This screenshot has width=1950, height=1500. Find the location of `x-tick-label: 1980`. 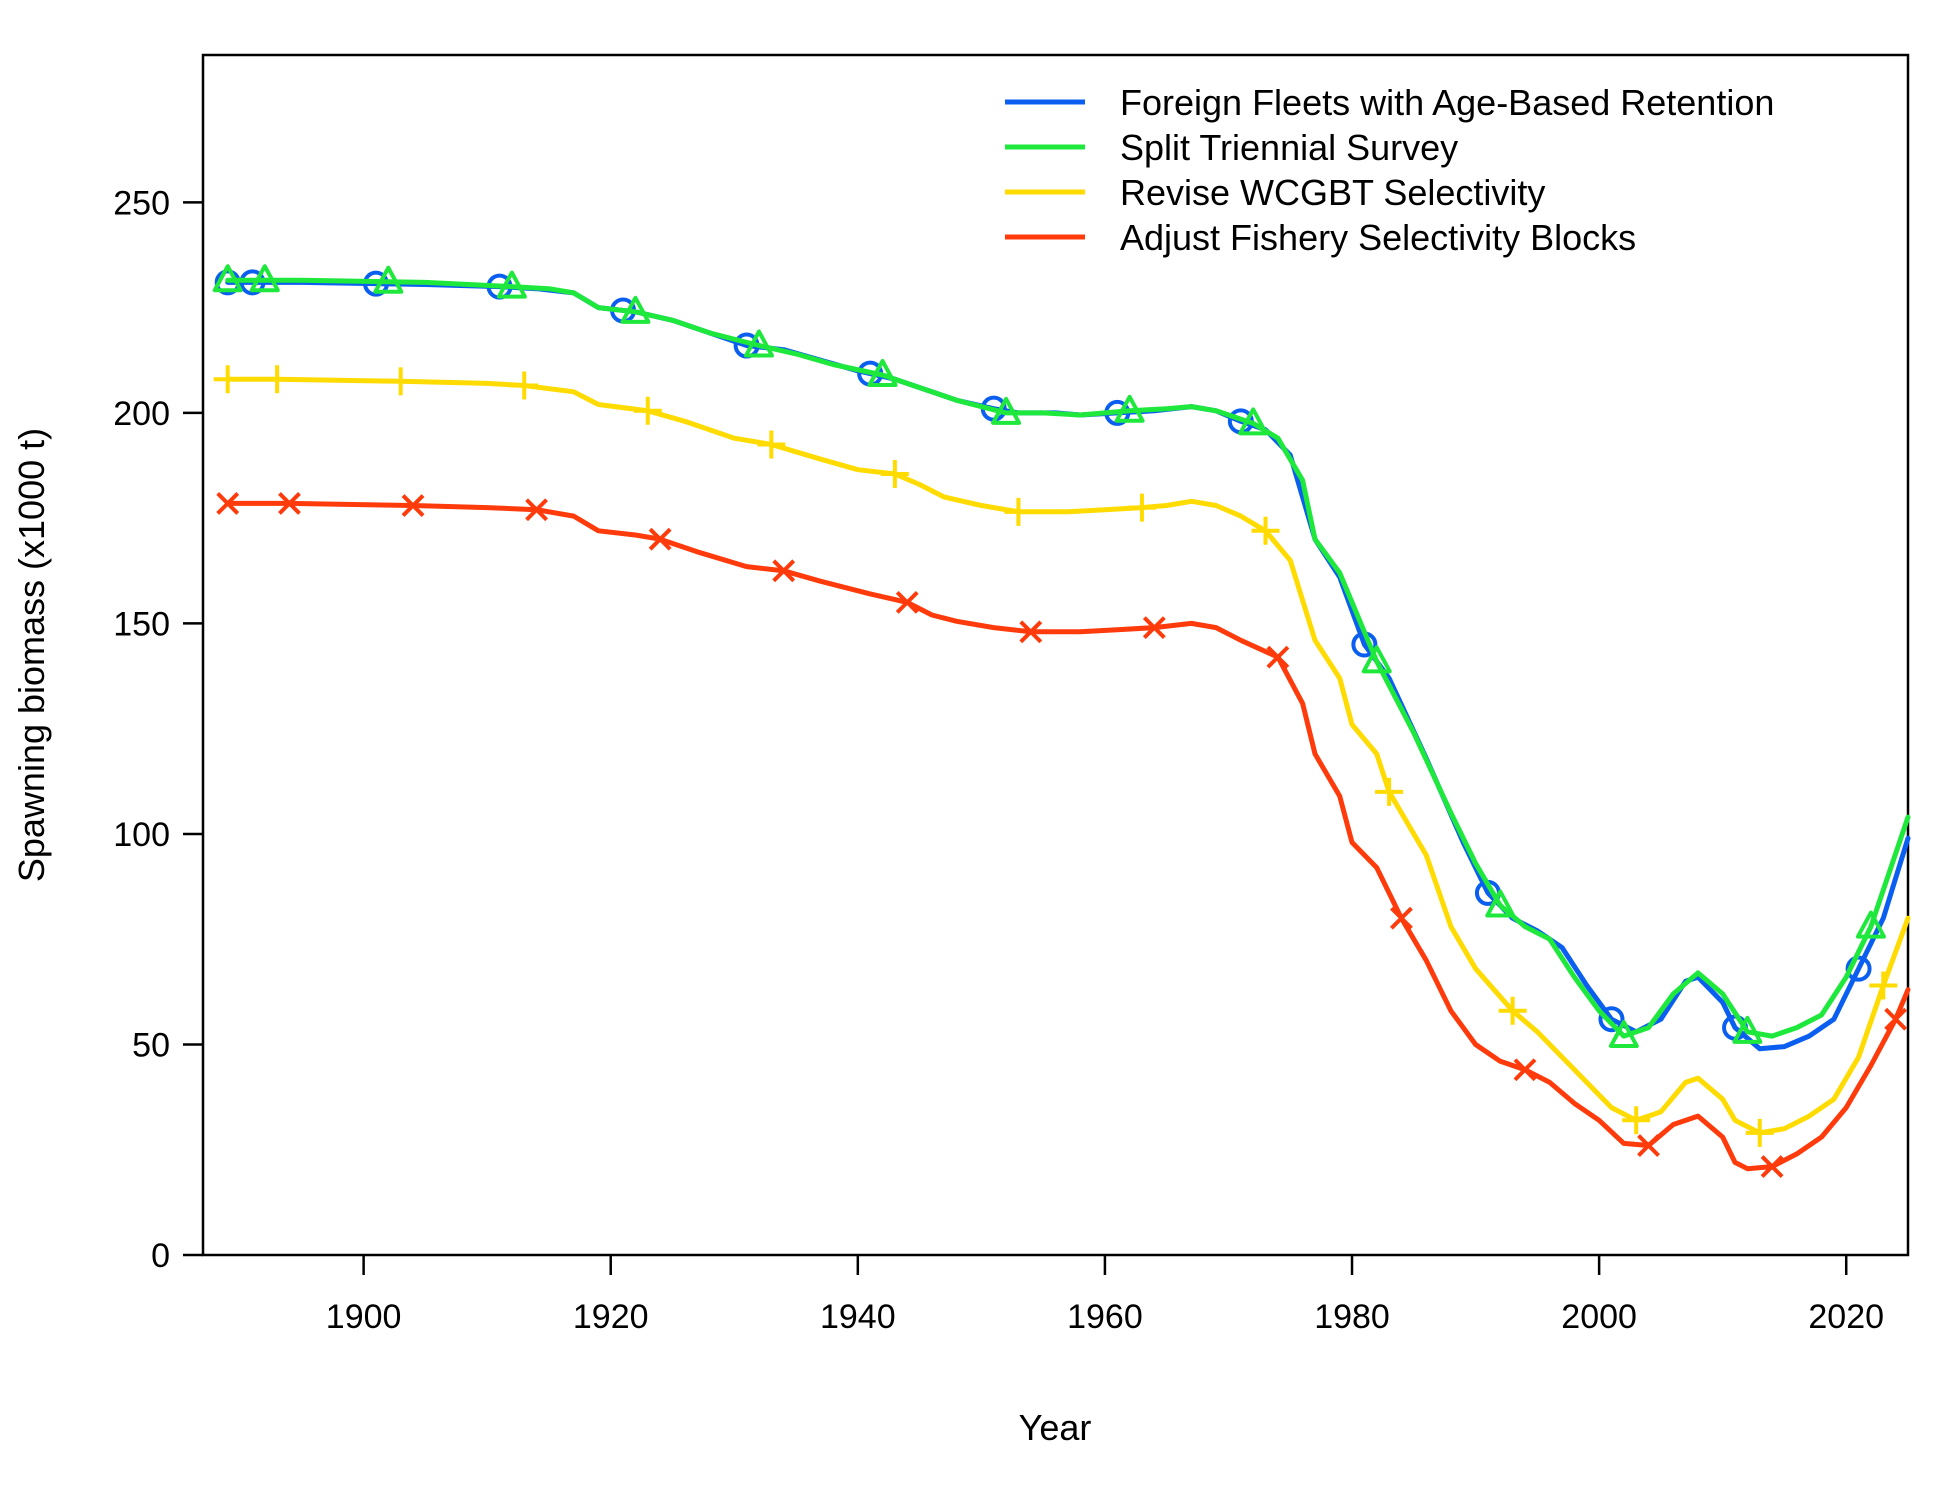

x-tick-label: 1980 is located at coordinates (1352, 1317).